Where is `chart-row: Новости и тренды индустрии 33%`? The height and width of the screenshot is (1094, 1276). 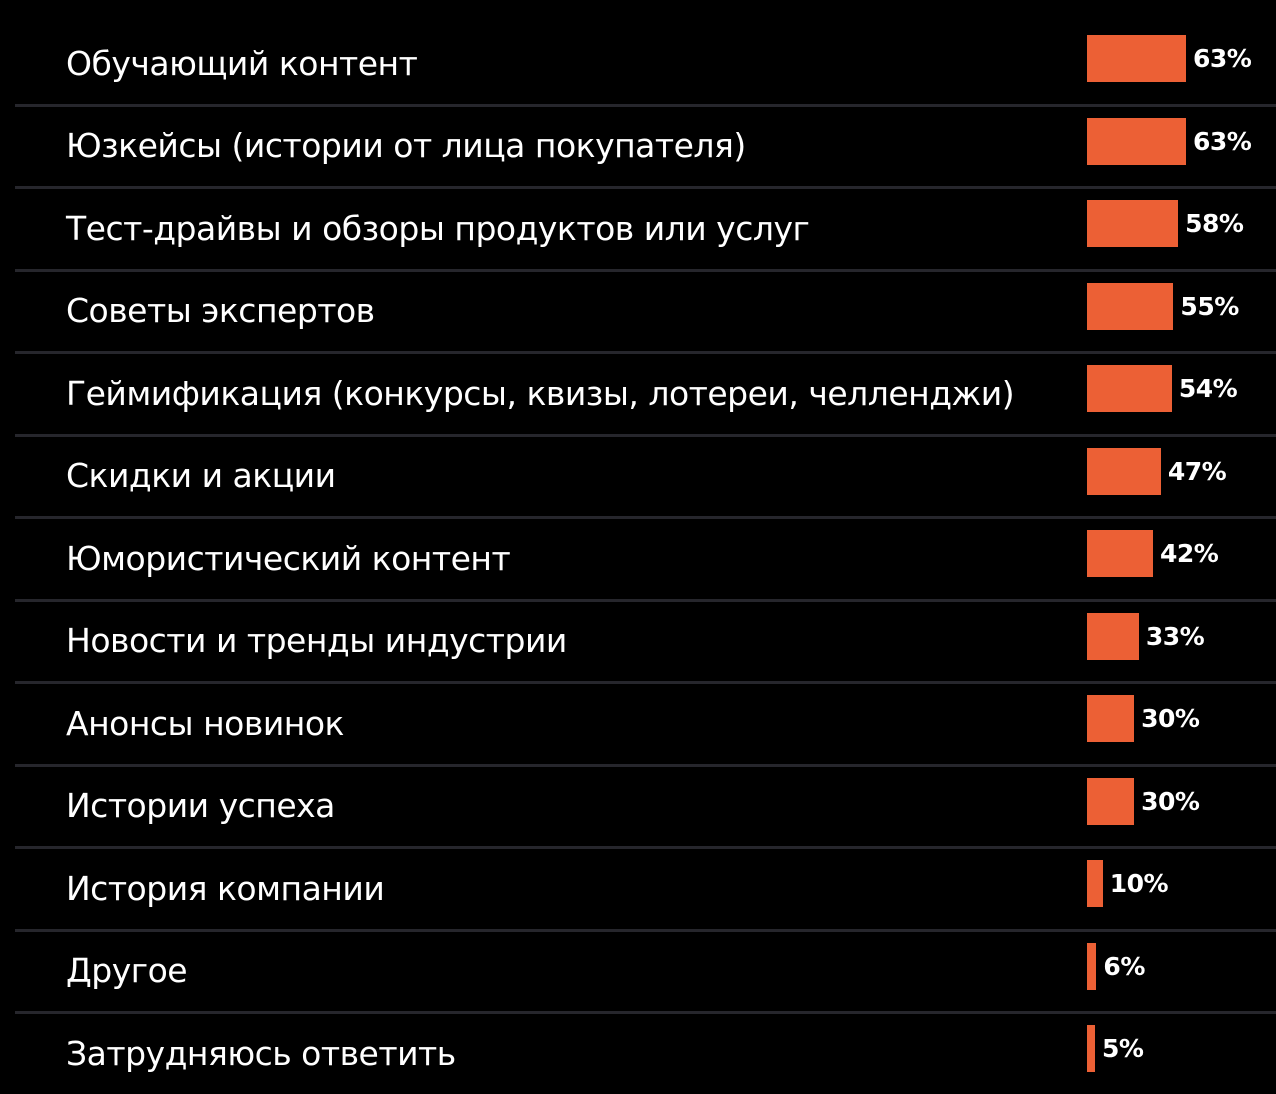 chart-row: Новости и тренды индустрии 33% is located at coordinates (638, 637).